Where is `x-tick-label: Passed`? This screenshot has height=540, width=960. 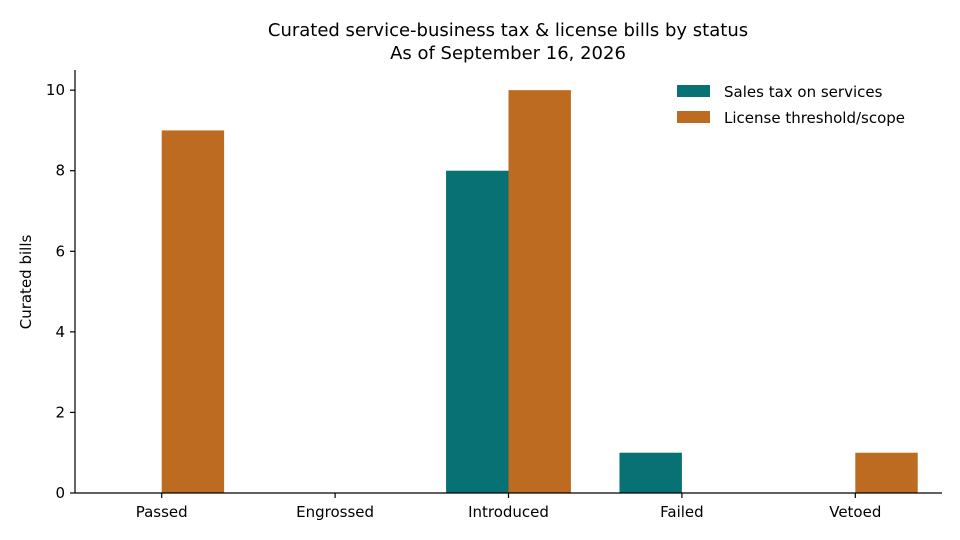
x-tick-label: Passed is located at coordinates (162, 512).